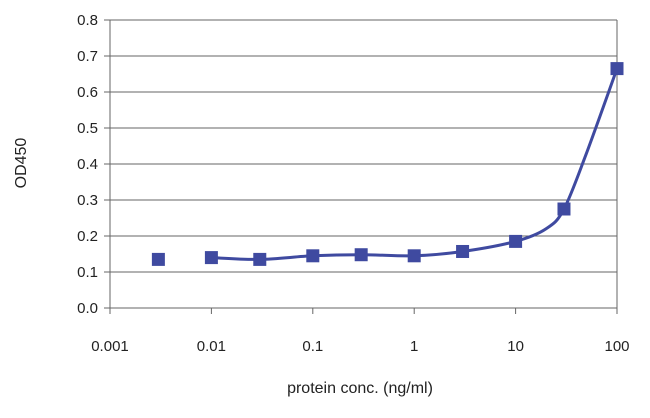  What do you see at coordinates (21, 163) in the screenshot?
I see `y-axis-title: OD450` at bounding box center [21, 163].